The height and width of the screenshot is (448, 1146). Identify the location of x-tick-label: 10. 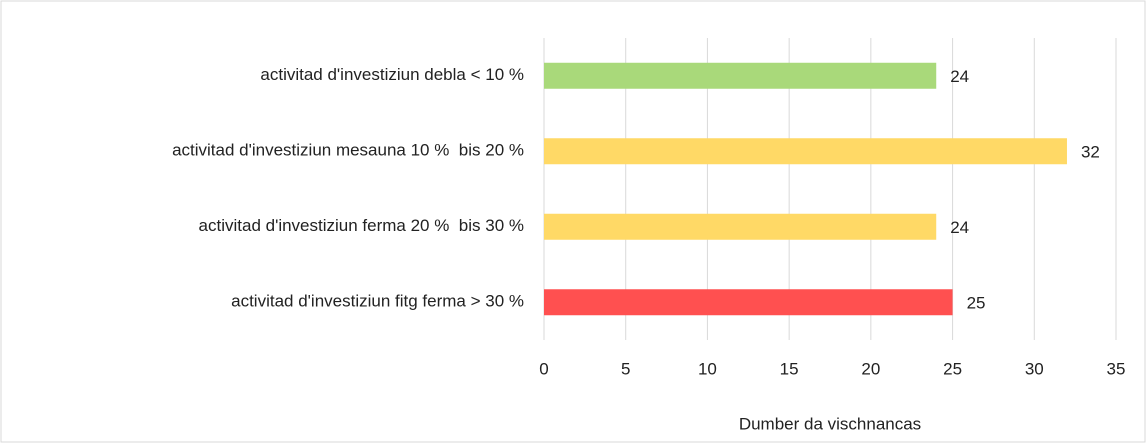
(707, 368).